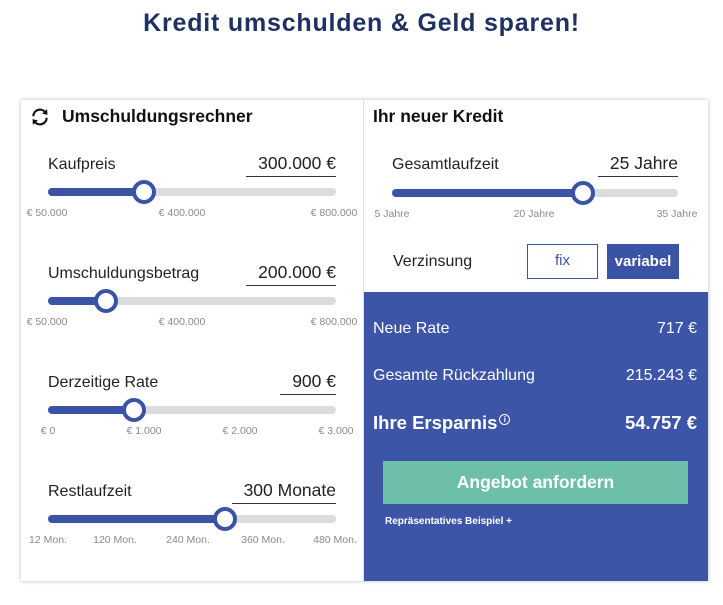 The height and width of the screenshot is (605, 723). I want to click on neue-rate-row: Neue Rate 717 €, so click(535, 329).